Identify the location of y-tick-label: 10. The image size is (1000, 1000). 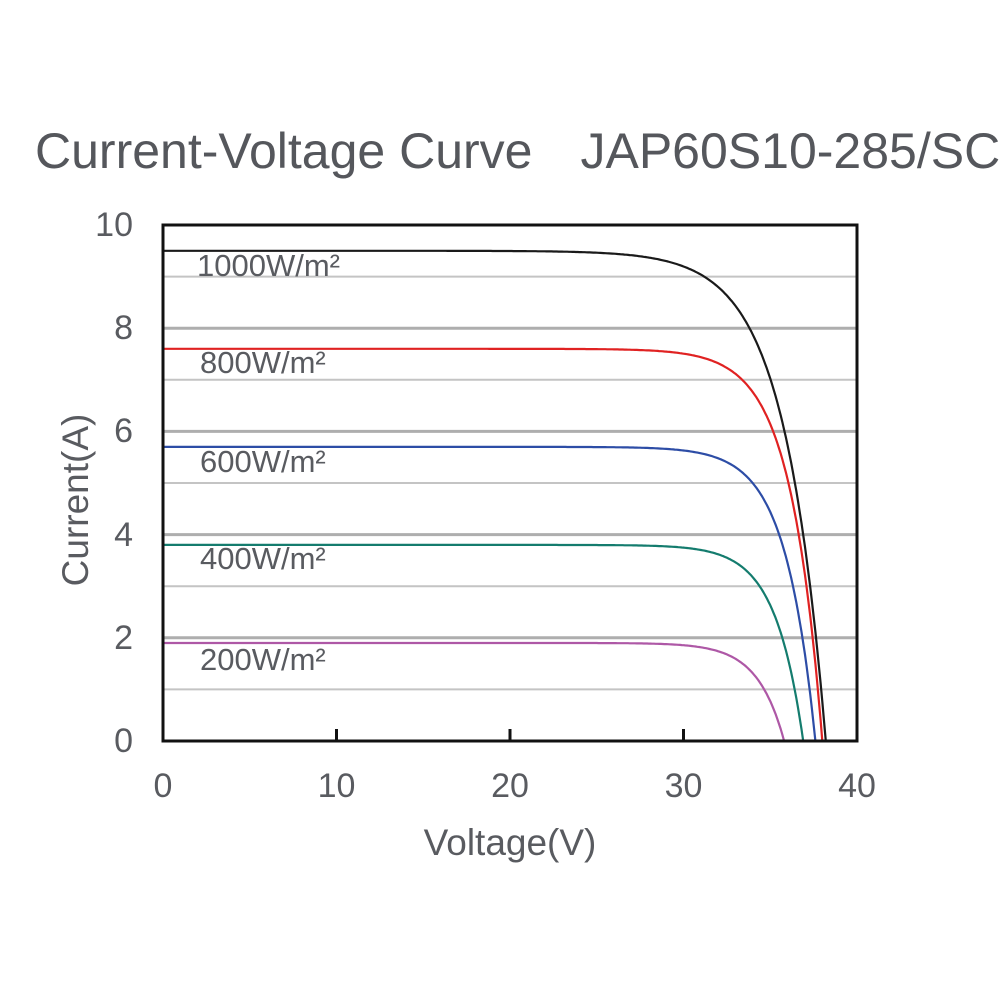
(114, 225).